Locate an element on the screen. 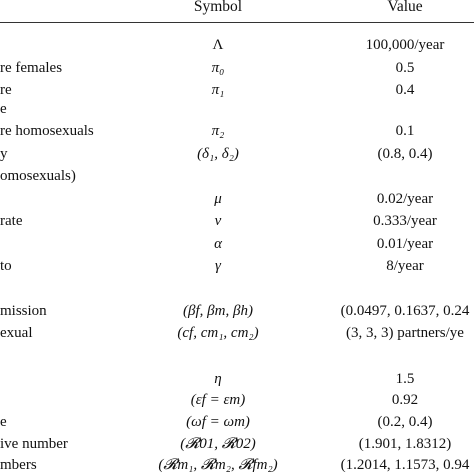 The width and height of the screenshot is (474, 474). row-value: 0.1 is located at coordinates (405, 131).